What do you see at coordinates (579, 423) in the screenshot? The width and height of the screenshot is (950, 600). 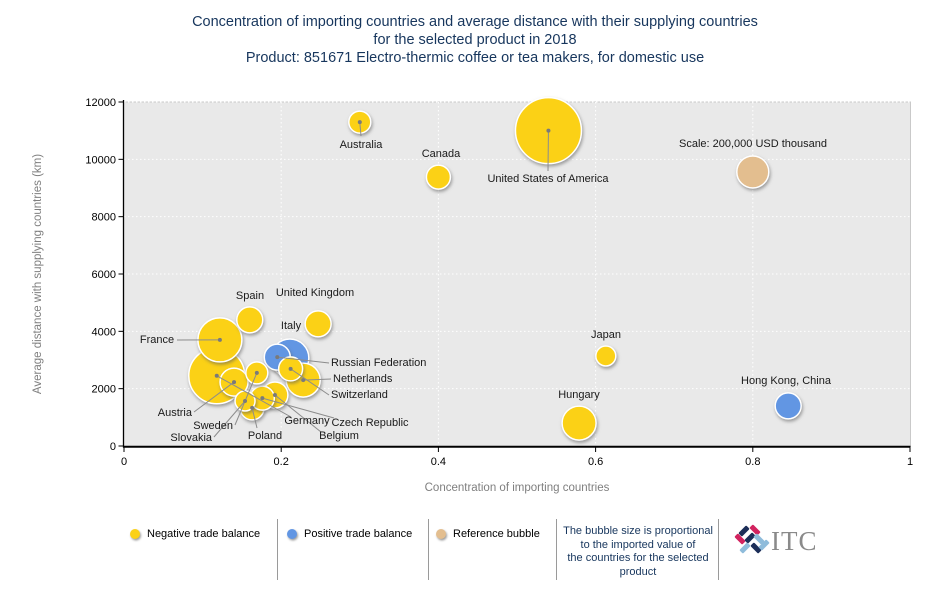 I see `bubble-hungary` at bounding box center [579, 423].